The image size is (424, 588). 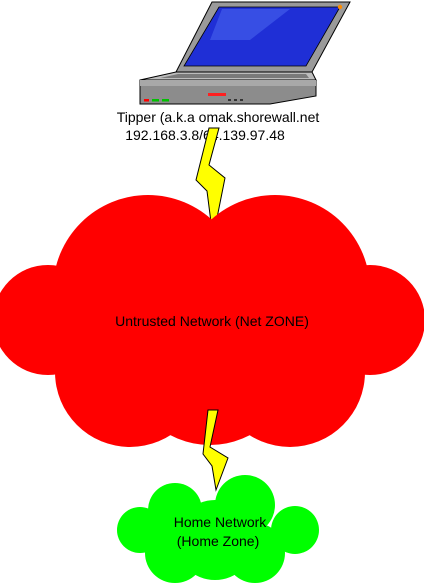 I want to click on laptop-name-label: Tipper (a.k.a omak.shorewall.net, so click(x=218, y=117).